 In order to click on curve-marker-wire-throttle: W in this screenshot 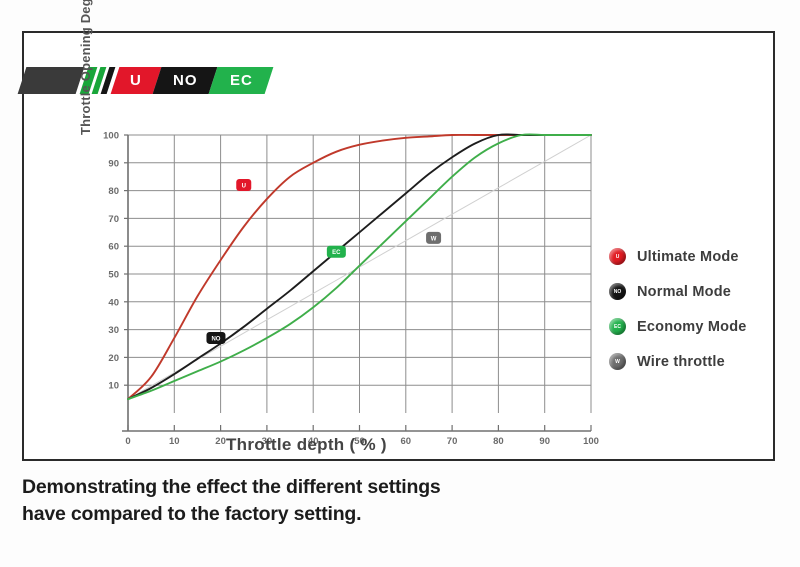, I will do `click(434, 237)`.